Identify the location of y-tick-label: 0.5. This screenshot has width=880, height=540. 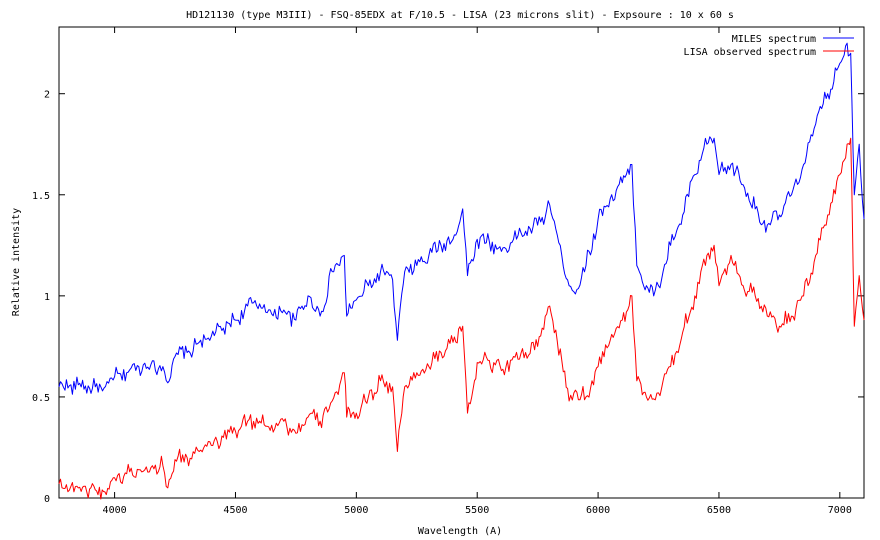
(41, 398).